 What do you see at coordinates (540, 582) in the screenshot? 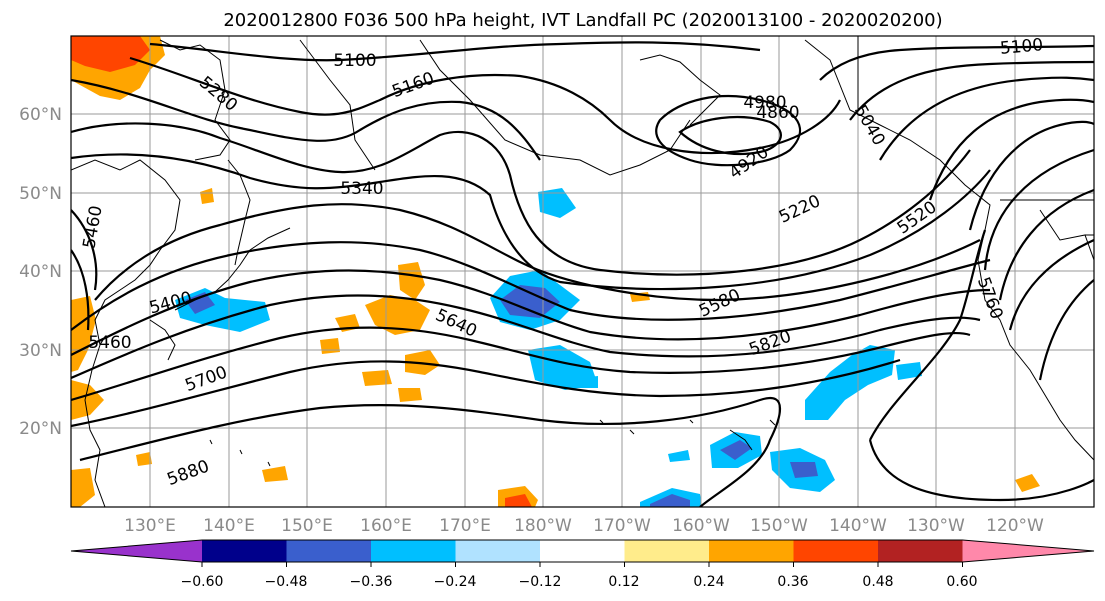
I see `colorbar-label: −0.12` at bounding box center [540, 582].